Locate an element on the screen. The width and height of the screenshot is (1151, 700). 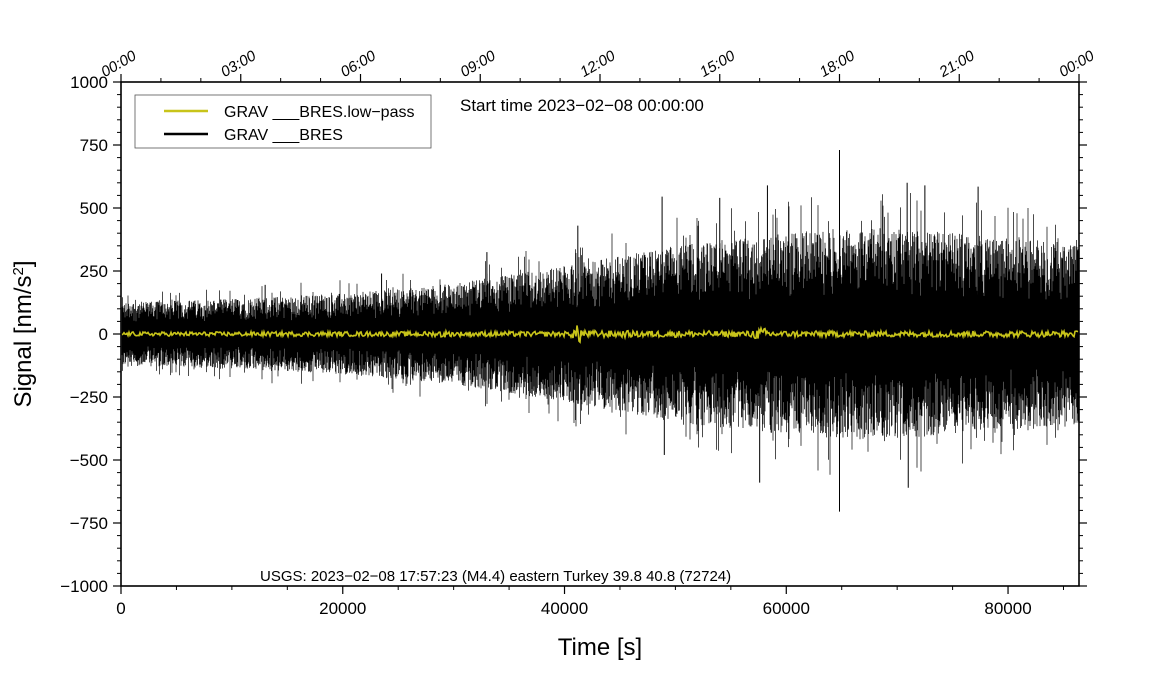
top-tick-label: 03:00 is located at coordinates (239, 64).